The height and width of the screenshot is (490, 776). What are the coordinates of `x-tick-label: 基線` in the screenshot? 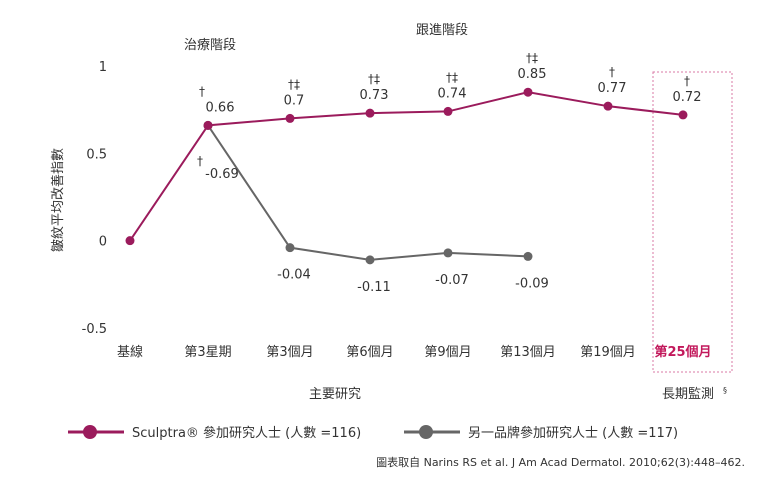 It's located at (130, 352).